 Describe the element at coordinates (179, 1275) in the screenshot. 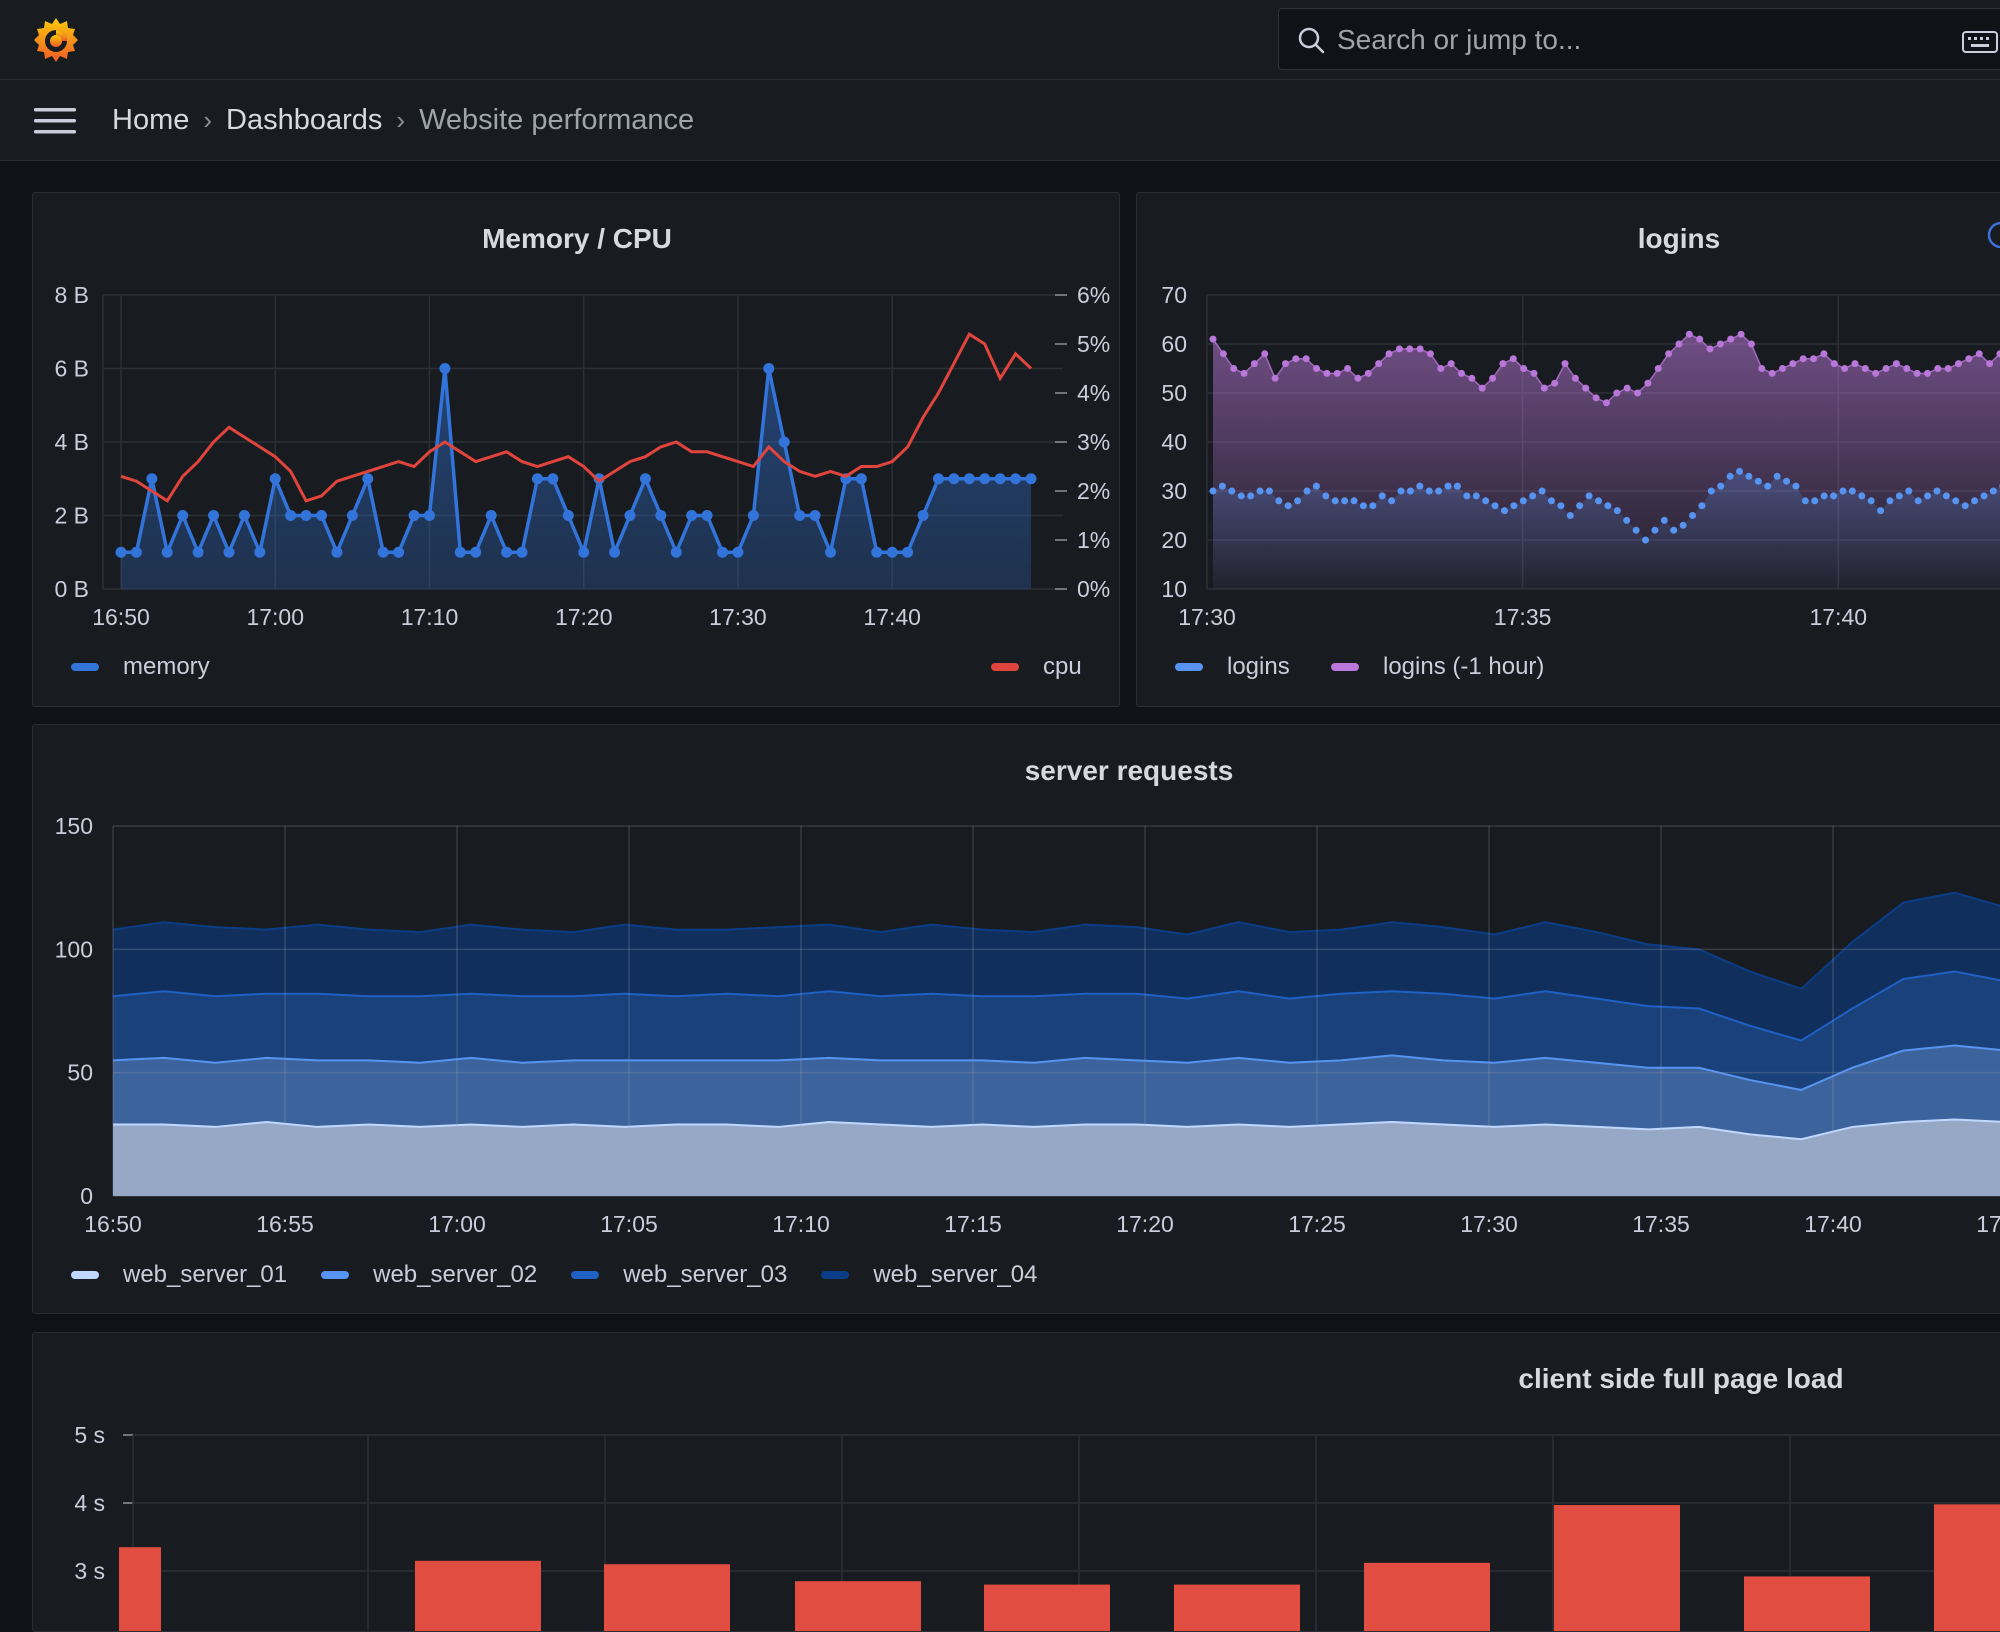

I see `legend-item-web-server-01: web_server_01` at that location.